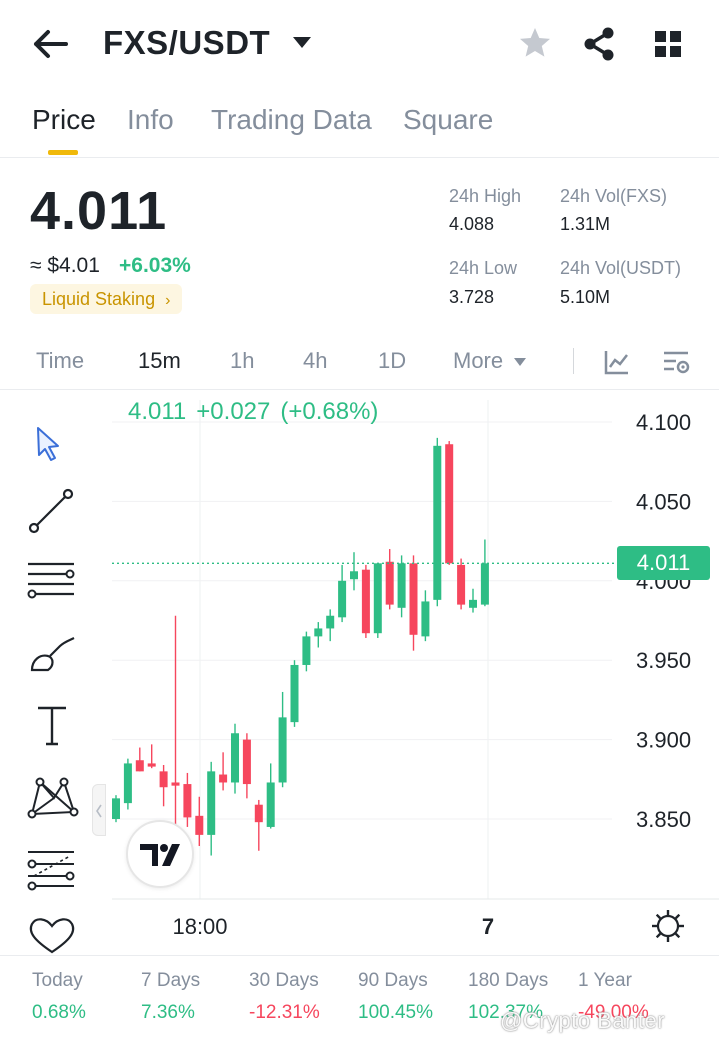 The image size is (719, 1043). Describe the element at coordinates (472, 297) in the screenshot. I see `low-value: 3.728` at that location.